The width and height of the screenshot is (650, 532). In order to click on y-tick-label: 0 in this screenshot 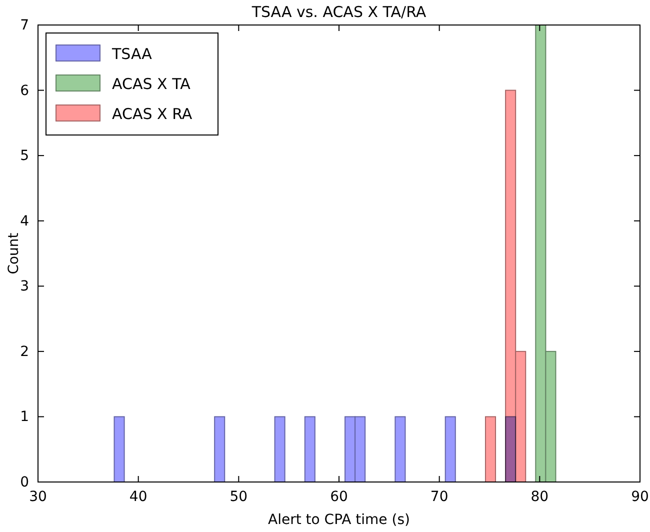, I will do `click(24, 482)`.